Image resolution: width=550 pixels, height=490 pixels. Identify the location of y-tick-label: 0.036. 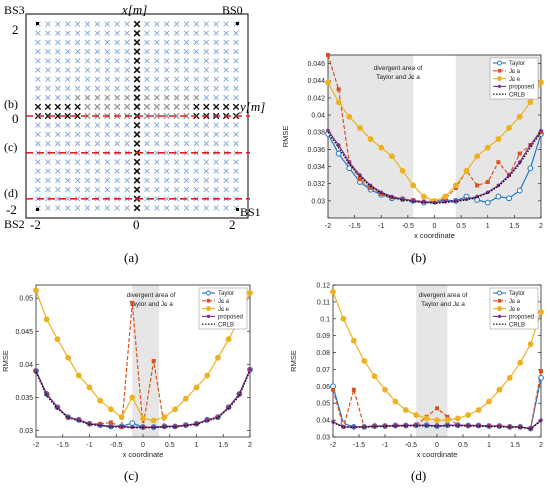
(316, 150).